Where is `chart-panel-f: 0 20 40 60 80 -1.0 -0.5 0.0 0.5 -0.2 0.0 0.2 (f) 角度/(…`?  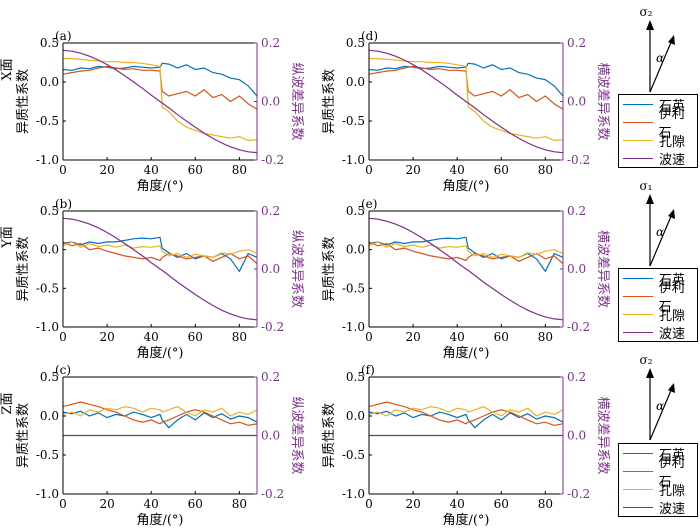 chart-panel-f: 0 20 40 60 80 -1.0 -0.5 0.0 0.5 -0.2 0.0 0.2 (f) 角度/(… is located at coordinates (466, 445).